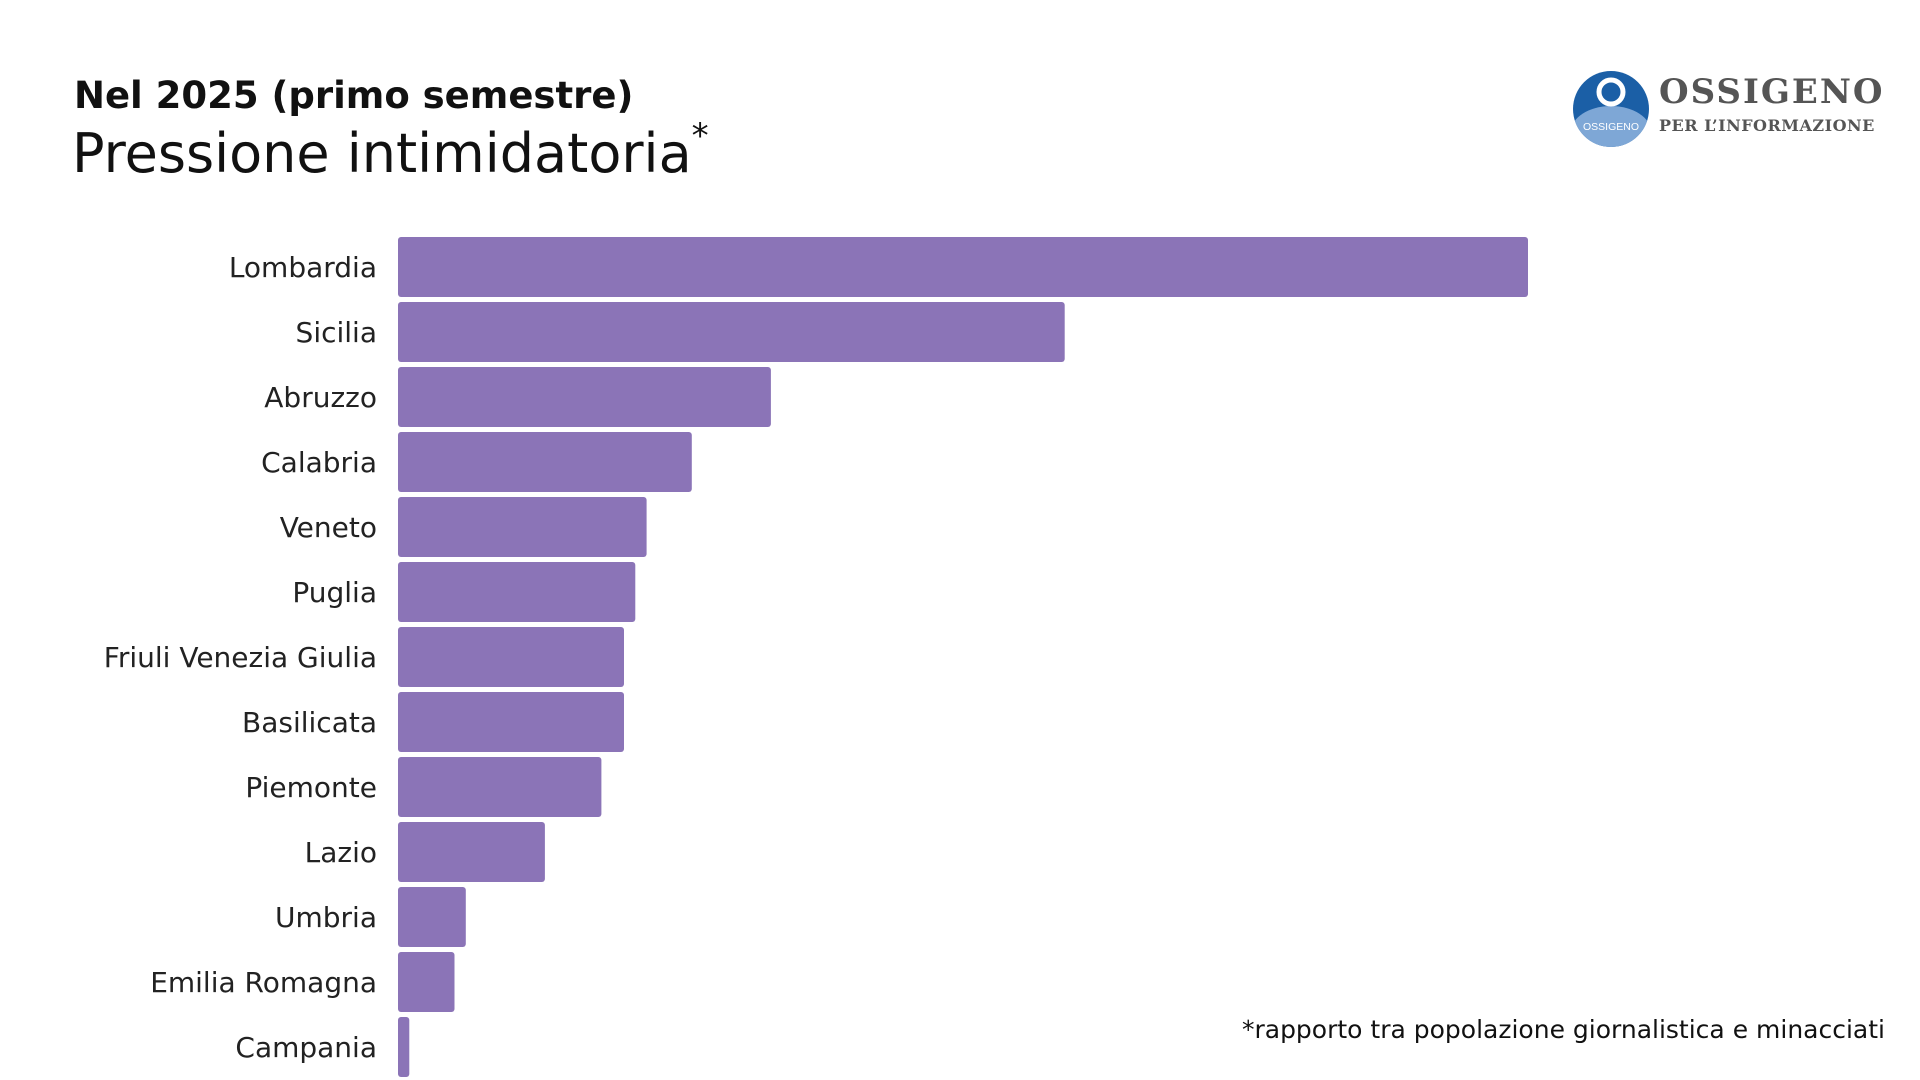  What do you see at coordinates (320, 397) in the screenshot?
I see `category-label: Abruzzo` at bounding box center [320, 397].